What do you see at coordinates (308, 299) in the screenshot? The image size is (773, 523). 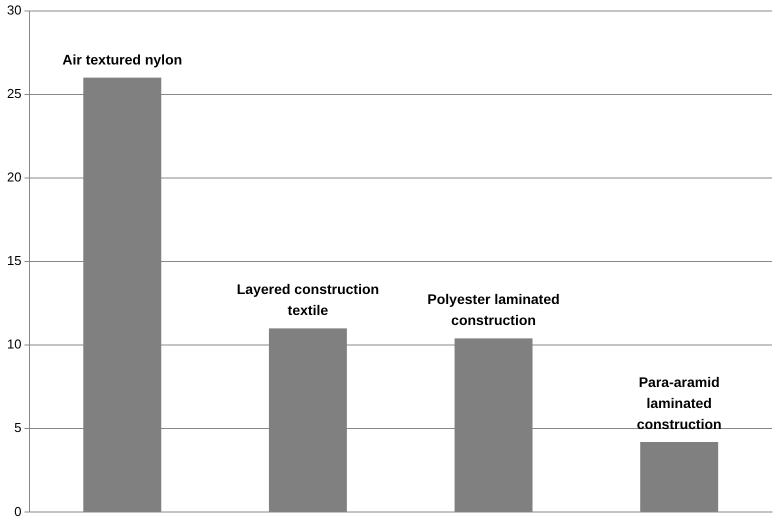 I see `x-tick-label: Layered construction textile` at bounding box center [308, 299].